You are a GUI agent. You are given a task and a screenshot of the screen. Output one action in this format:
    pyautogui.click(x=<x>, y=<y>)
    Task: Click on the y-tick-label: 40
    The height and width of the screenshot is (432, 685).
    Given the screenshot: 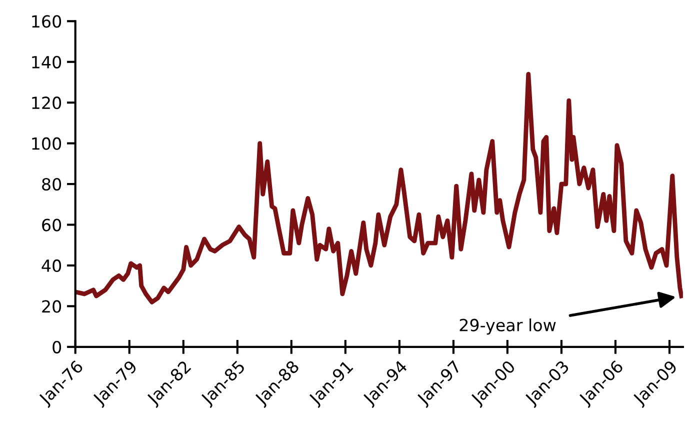 What is the action you would take?
    pyautogui.click(x=52, y=265)
    